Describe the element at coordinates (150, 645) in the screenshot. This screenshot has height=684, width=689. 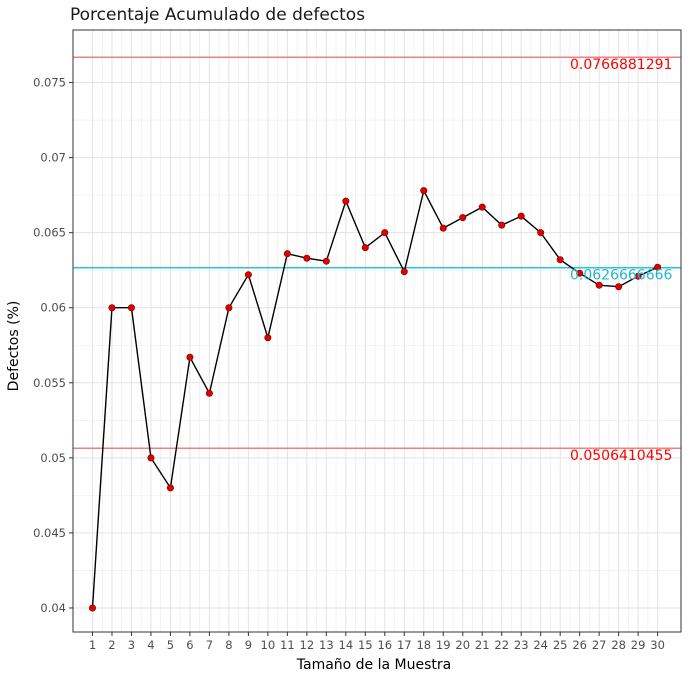
I see `x-tick-label: 4` at that location.